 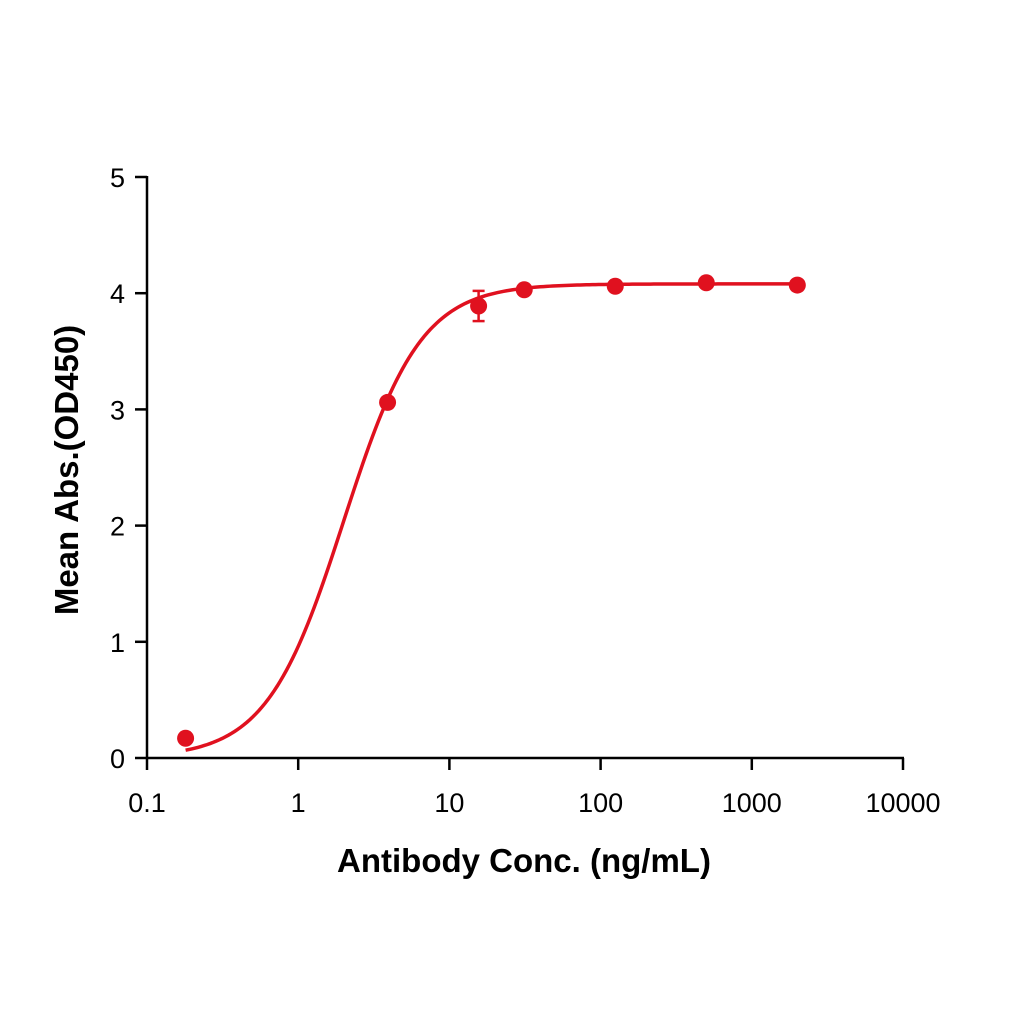 I want to click on y-tick-label: 1, so click(x=117, y=643).